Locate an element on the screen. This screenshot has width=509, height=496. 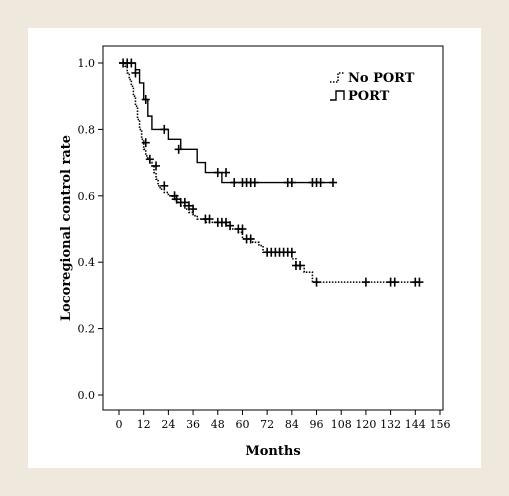
y-tick-label: 0.0 is located at coordinates (87, 395).